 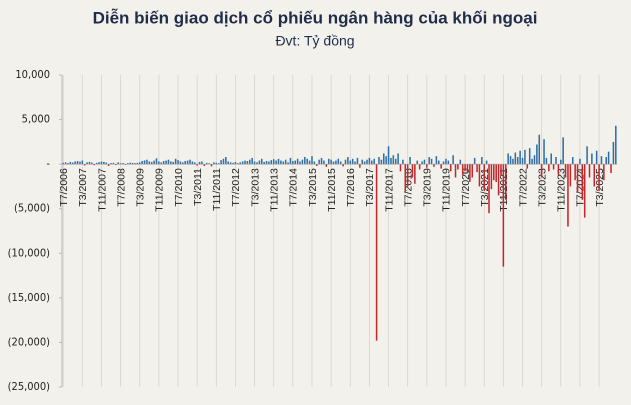 I want to click on x-tick-label: T7/2020, so click(x=466, y=187).